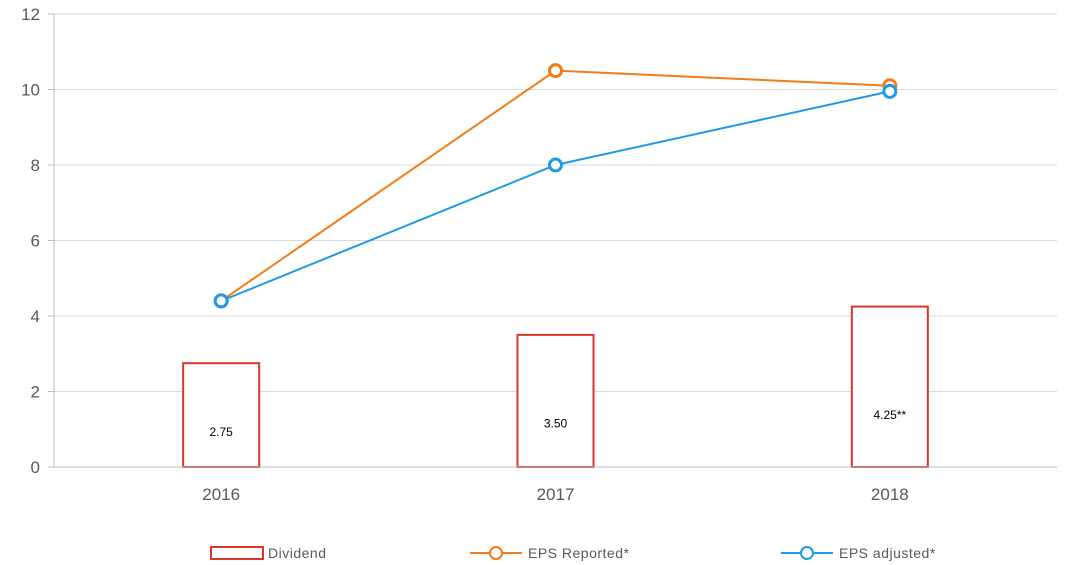 The image size is (1067, 565). What do you see at coordinates (35, 316) in the screenshot?
I see `y-tick-label: 4` at bounding box center [35, 316].